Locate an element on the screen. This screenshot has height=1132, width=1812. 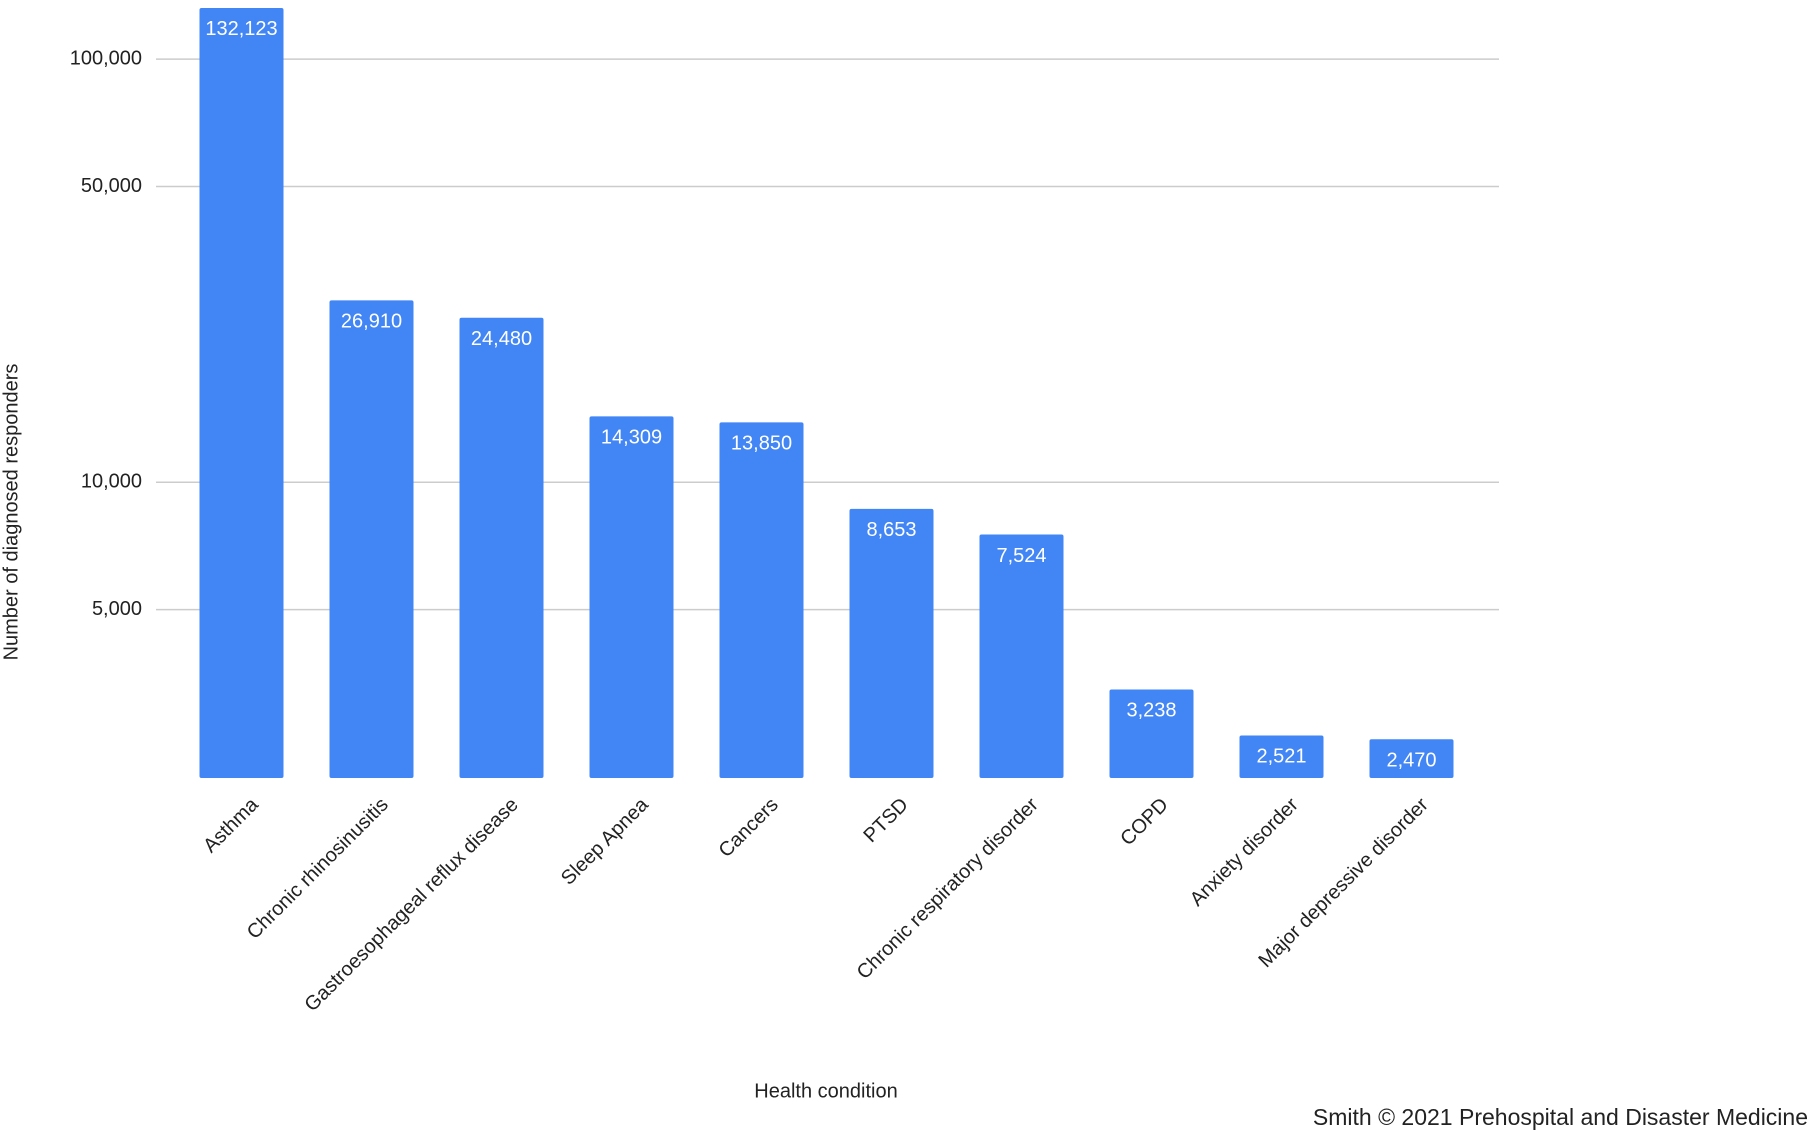
value-label: 8,653 is located at coordinates (891, 530).